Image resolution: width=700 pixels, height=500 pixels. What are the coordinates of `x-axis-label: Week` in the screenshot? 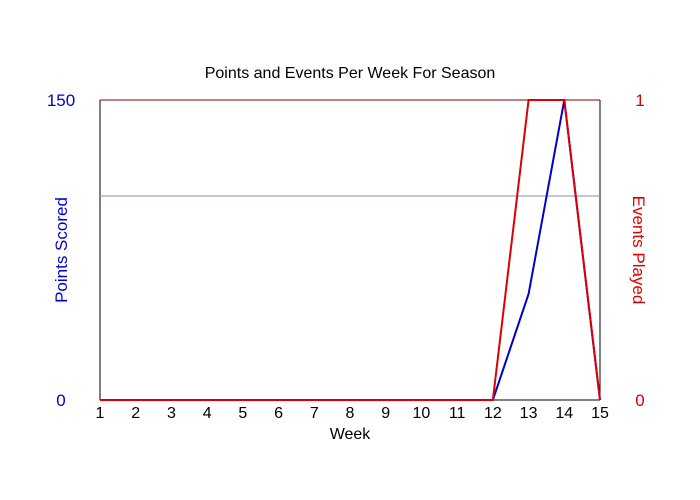 It's located at (351, 434).